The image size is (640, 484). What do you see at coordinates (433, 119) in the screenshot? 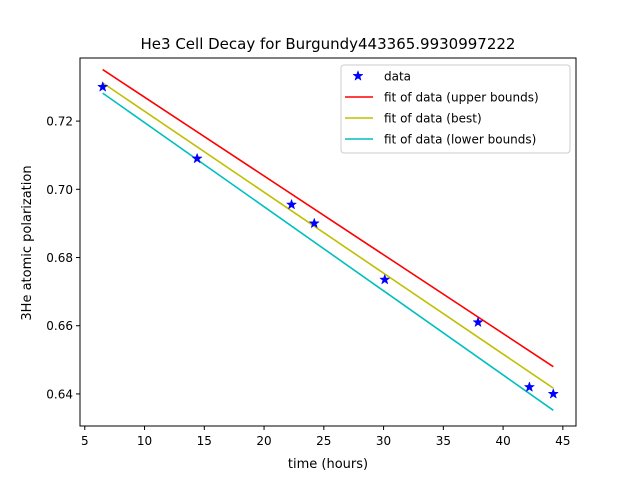
I see `legend-label: fit of data (best)` at bounding box center [433, 119].